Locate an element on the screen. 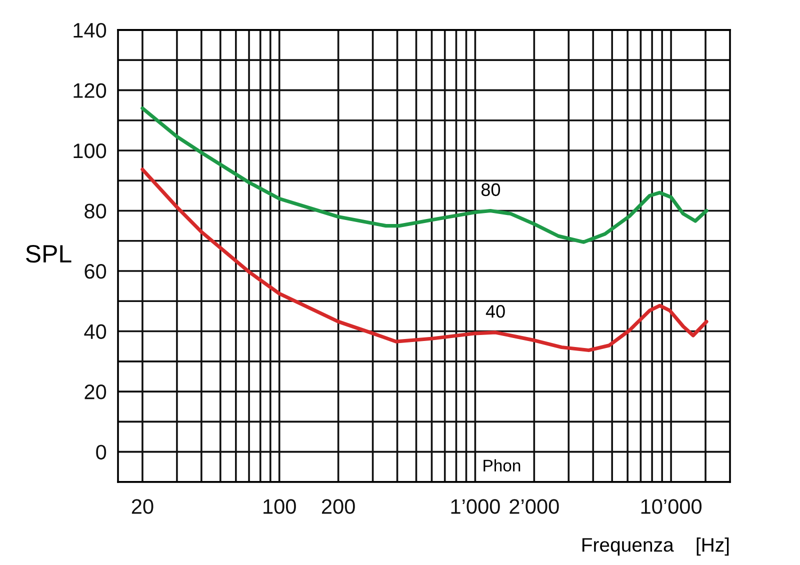 Image resolution: width=800 pixels, height=565 pixels. x-tick-label: 1’000 is located at coordinates (475, 506).